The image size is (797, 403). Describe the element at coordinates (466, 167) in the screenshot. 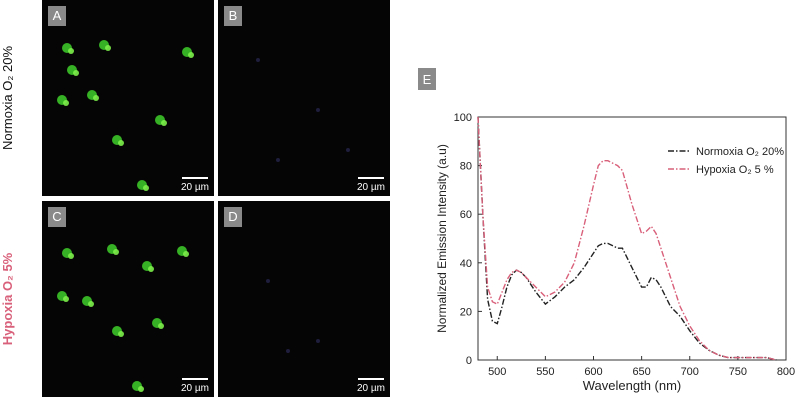

I see `y-tick-label: 80` at that location.